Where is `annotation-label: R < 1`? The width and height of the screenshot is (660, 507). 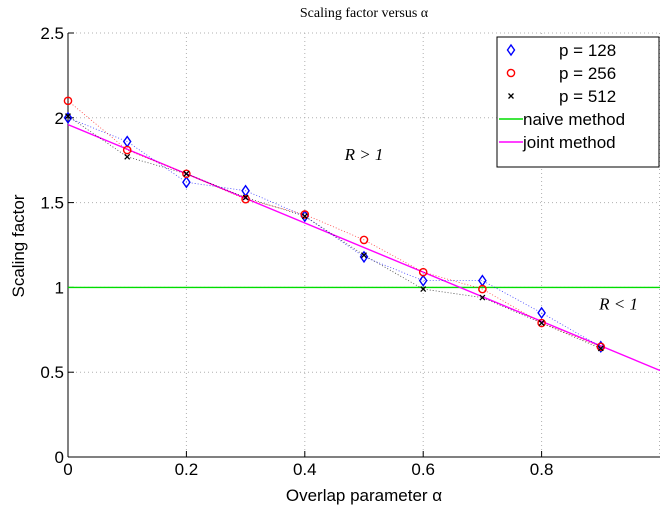 annotation-label: R < 1 is located at coordinates (618, 303).